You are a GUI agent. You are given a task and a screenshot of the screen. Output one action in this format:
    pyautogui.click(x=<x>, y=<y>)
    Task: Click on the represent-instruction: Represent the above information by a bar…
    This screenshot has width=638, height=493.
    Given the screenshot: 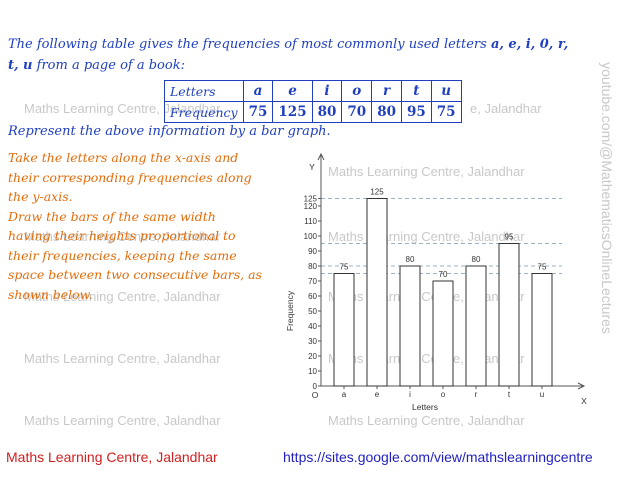 What is the action you would take?
    pyautogui.click(x=169, y=131)
    